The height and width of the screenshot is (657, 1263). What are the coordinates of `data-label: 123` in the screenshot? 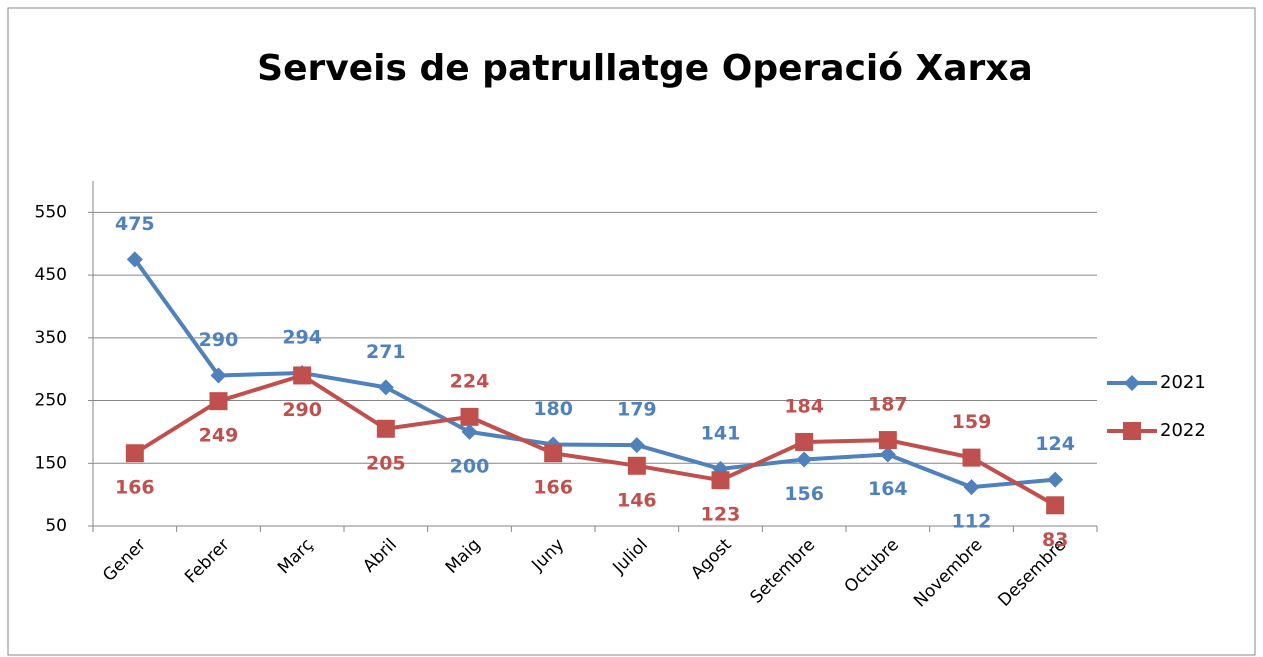 It's located at (721, 515).